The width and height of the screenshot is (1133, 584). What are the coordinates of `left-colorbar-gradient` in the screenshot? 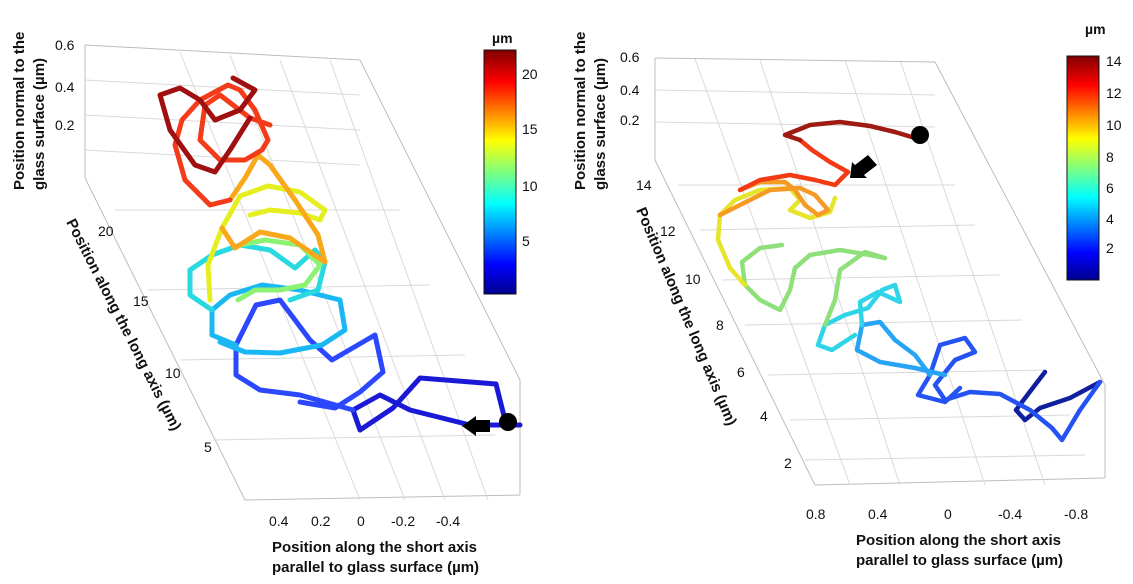 It's located at (500, 172).